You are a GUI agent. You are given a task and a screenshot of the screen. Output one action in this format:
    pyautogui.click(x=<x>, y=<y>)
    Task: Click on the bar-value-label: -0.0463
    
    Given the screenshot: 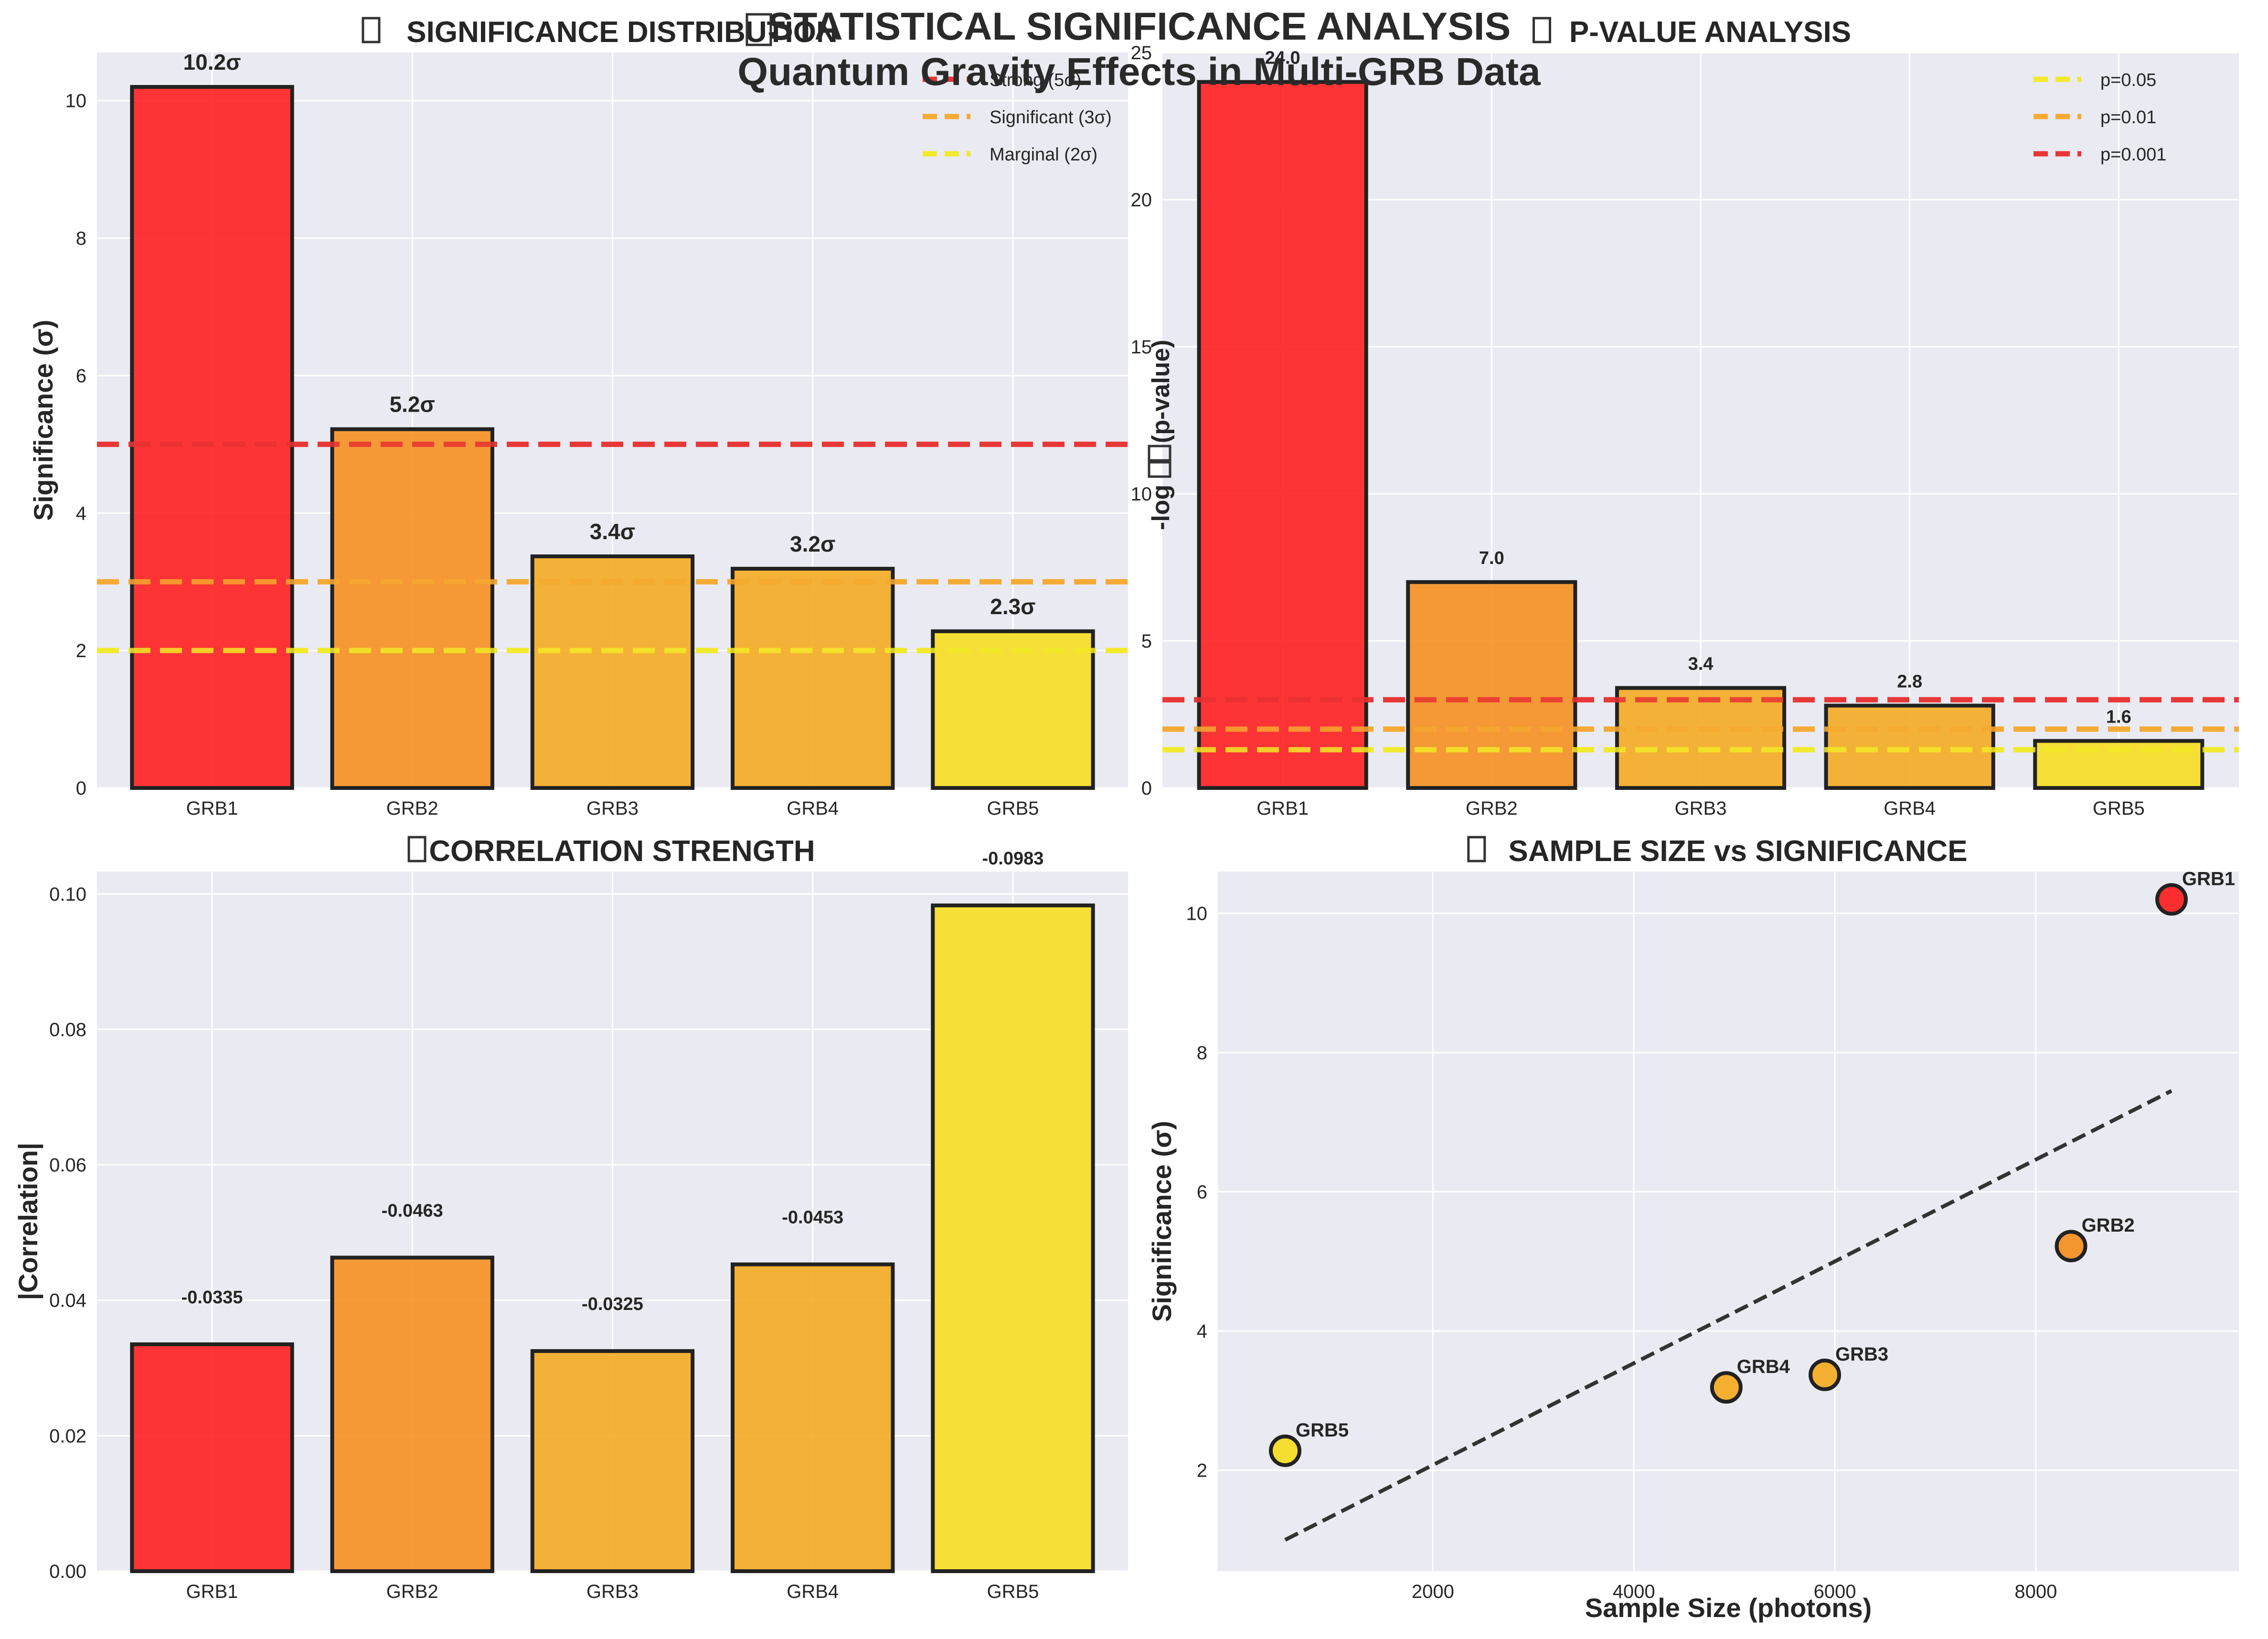 What is the action you would take?
    pyautogui.click(x=412, y=1211)
    